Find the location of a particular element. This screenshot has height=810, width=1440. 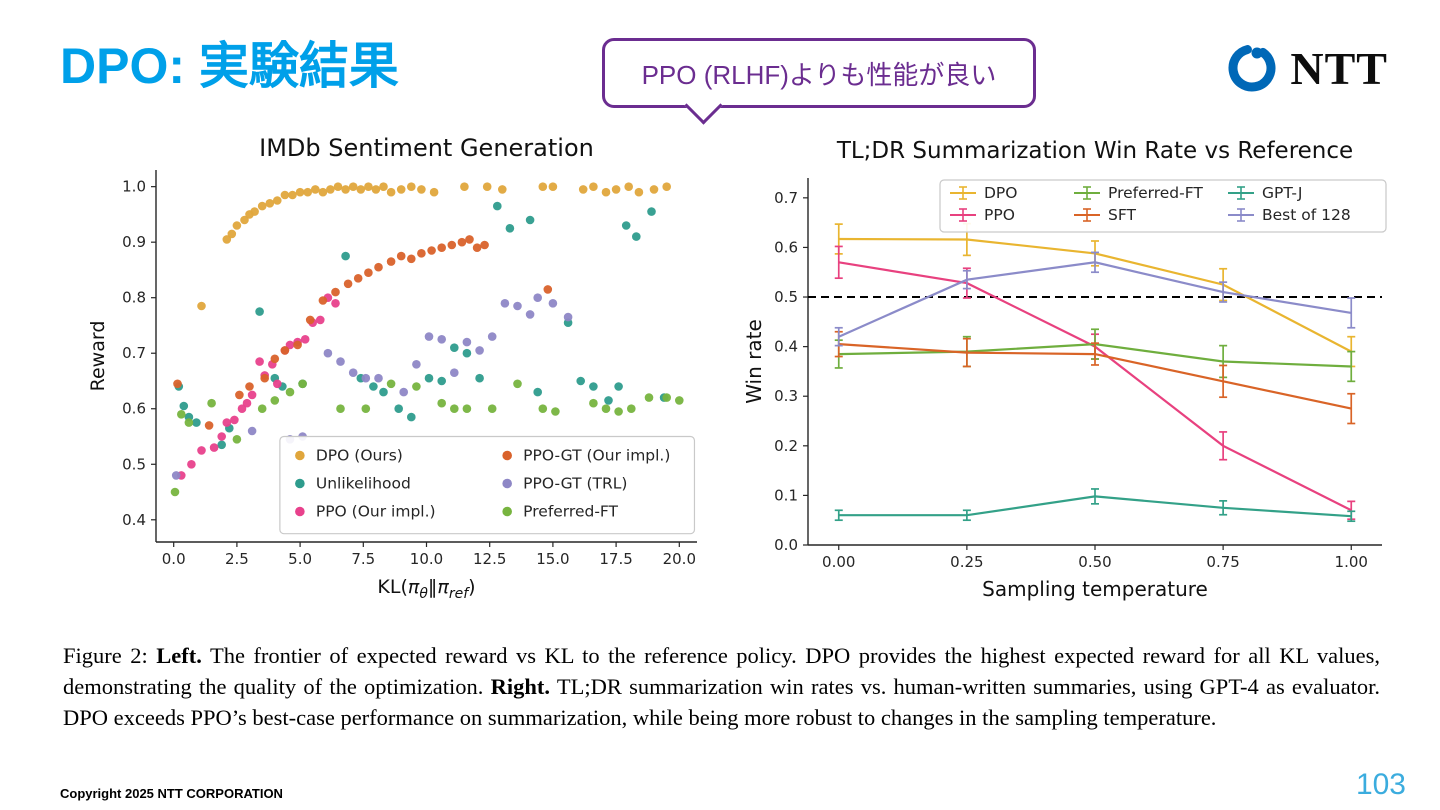

svg-text: 0.00 is located at coordinates (838, 562).